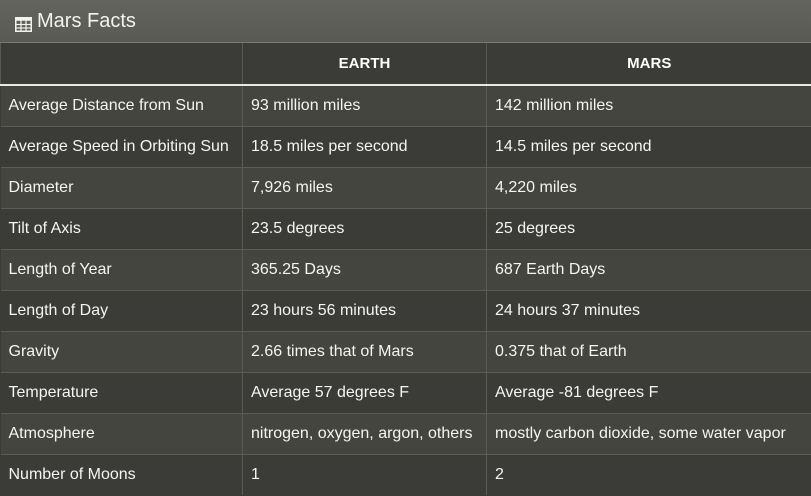 This screenshot has height=496, width=811. What do you see at coordinates (364, 310) in the screenshot?
I see `earth-value-cell: 23 hours 56 minutes` at bounding box center [364, 310].